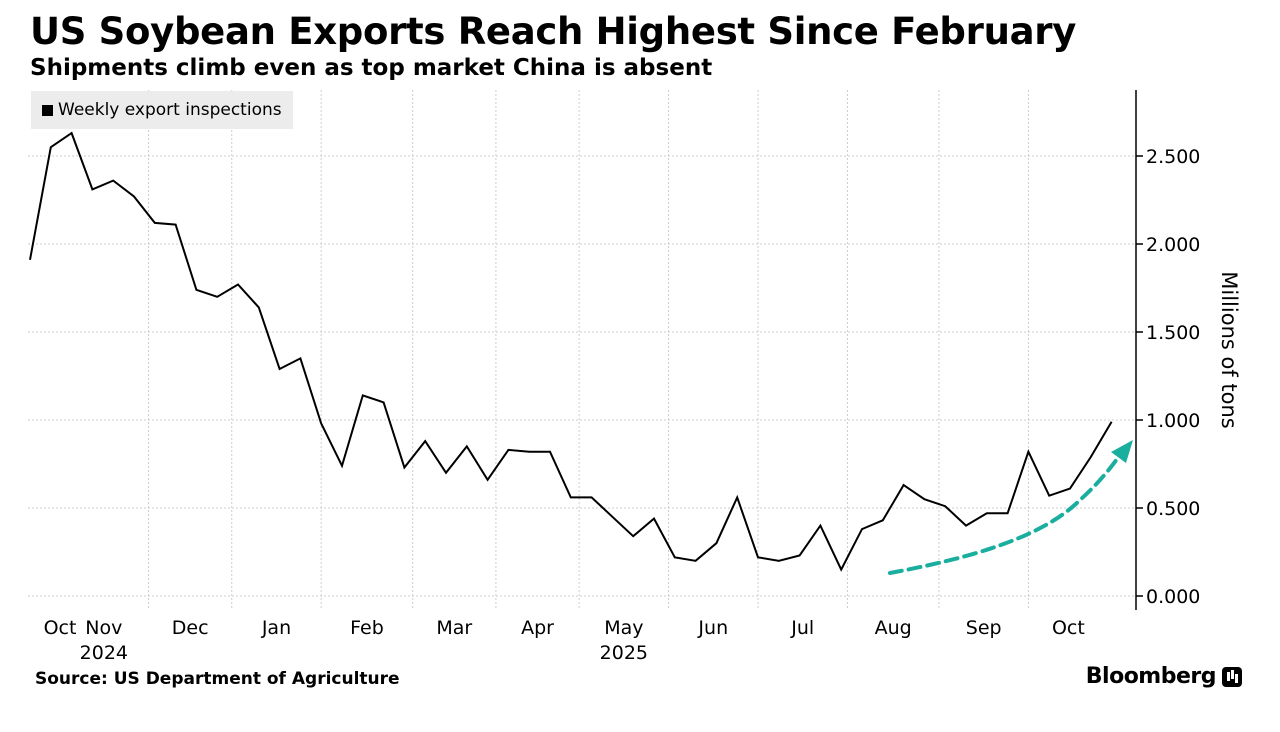 Image resolution: width=1280 pixels, height=732 pixels. I want to click on x-tick-label: Mar, so click(454, 628).